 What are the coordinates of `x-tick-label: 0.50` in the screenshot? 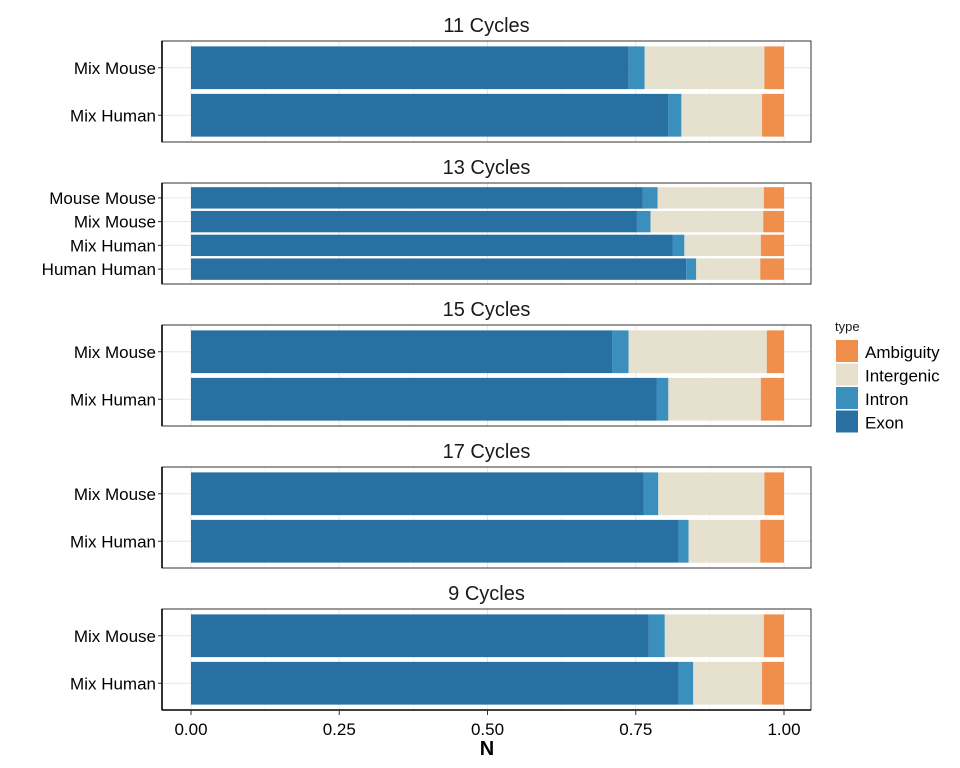 It's located at (487, 729).